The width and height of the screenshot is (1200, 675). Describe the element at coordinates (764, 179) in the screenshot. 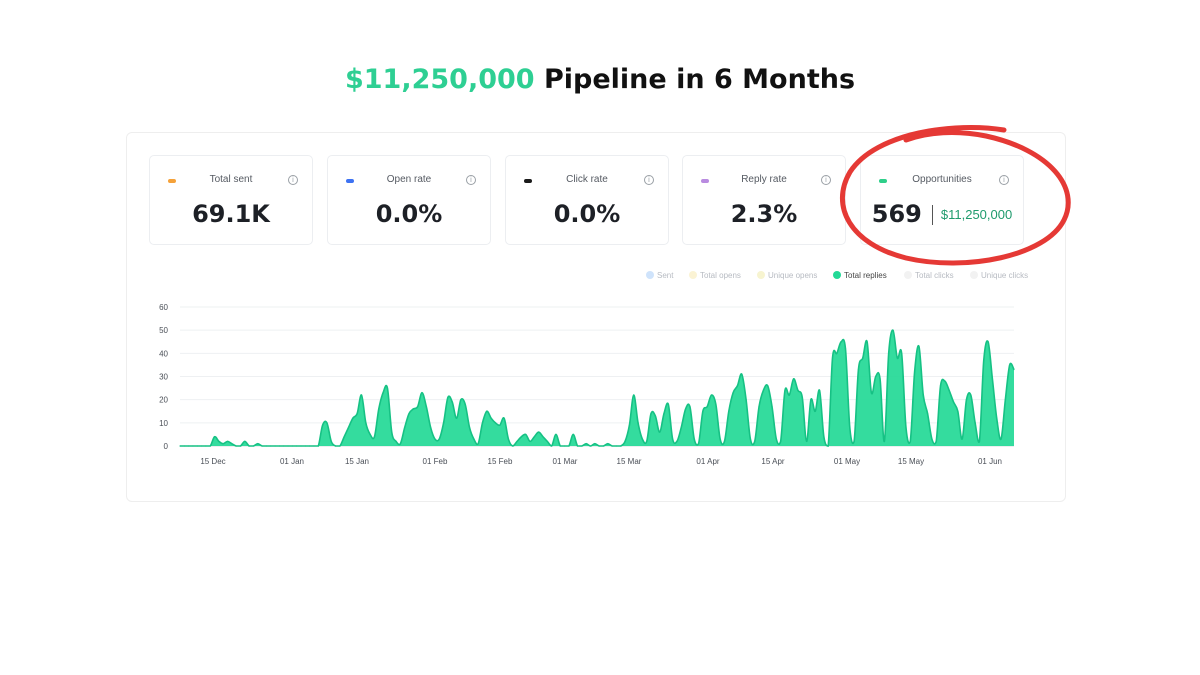

I see `stat-label: Reply rate` at that location.